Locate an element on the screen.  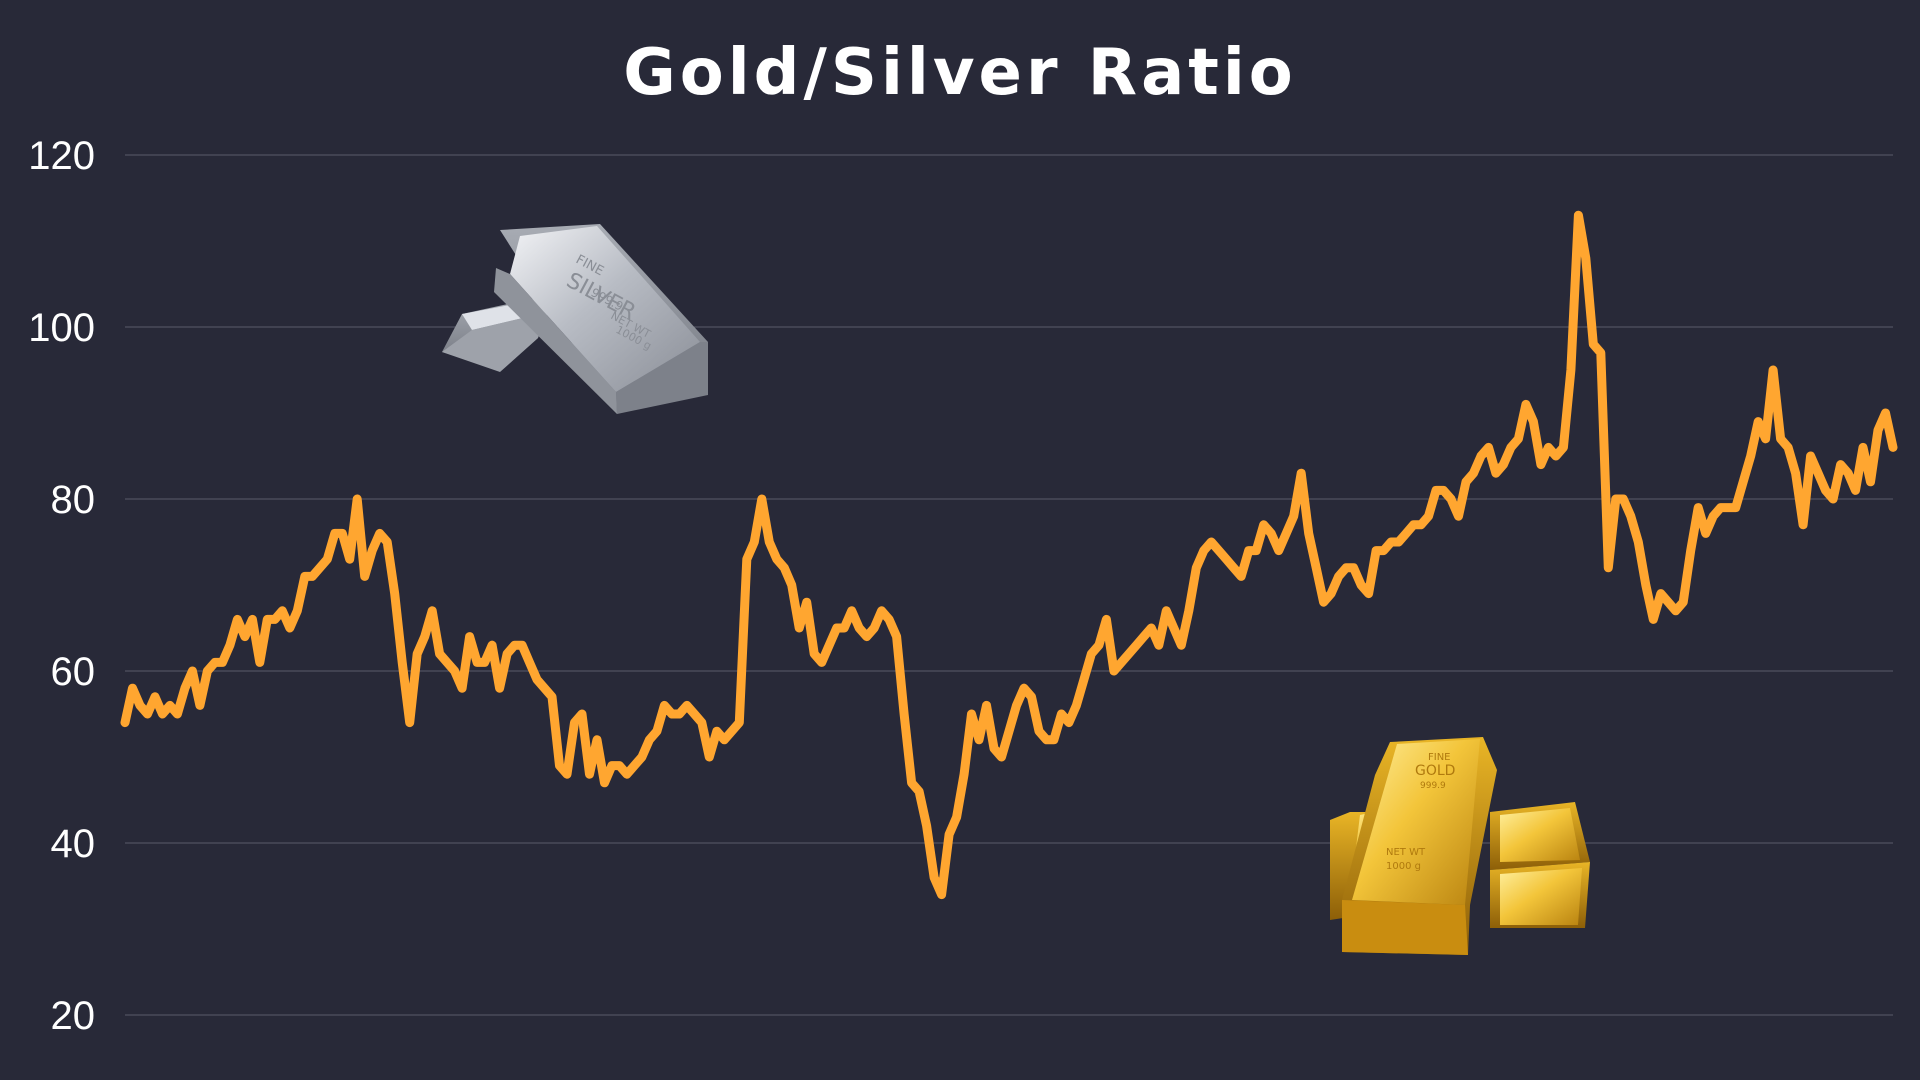
gold-bar-text-purity: 999.9 is located at coordinates (1433, 786).